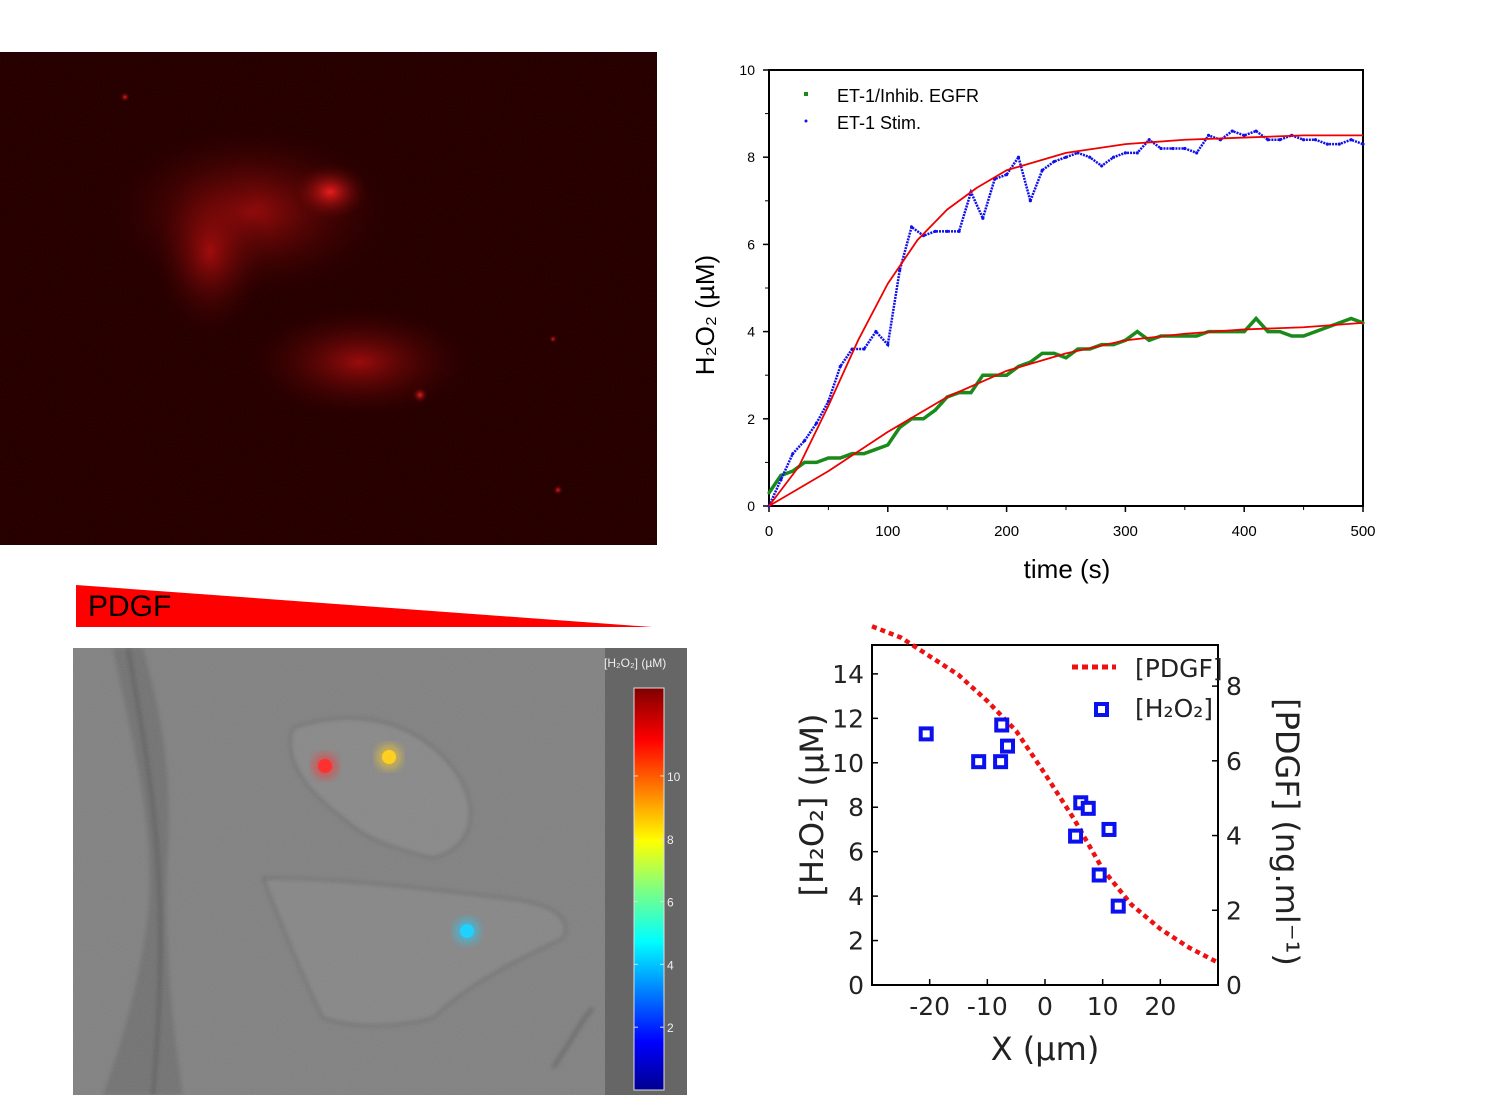 The height and width of the screenshot is (1103, 1485). What do you see at coordinates (1362, 531) in the screenshot?
I see `x-tick-label: 500` at bounding box center [1362, 531].